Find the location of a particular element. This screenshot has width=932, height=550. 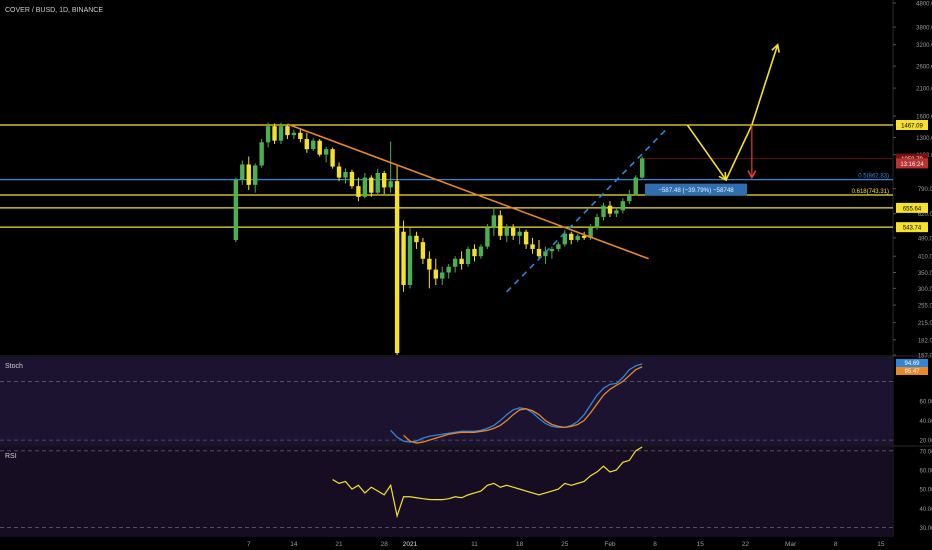

stoch-badge is located at coordinates (912, 363).